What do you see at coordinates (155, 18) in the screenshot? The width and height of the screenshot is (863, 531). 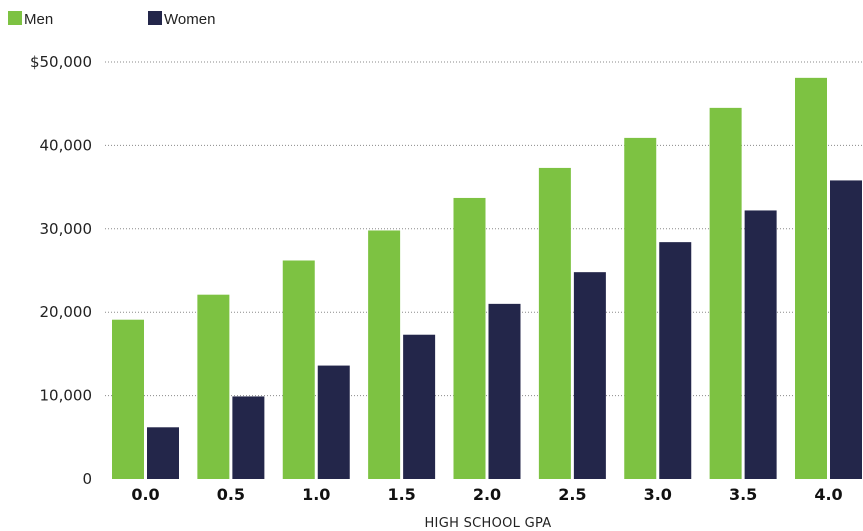 I see `legend-swatch-women` at bounding box center [155, 18].